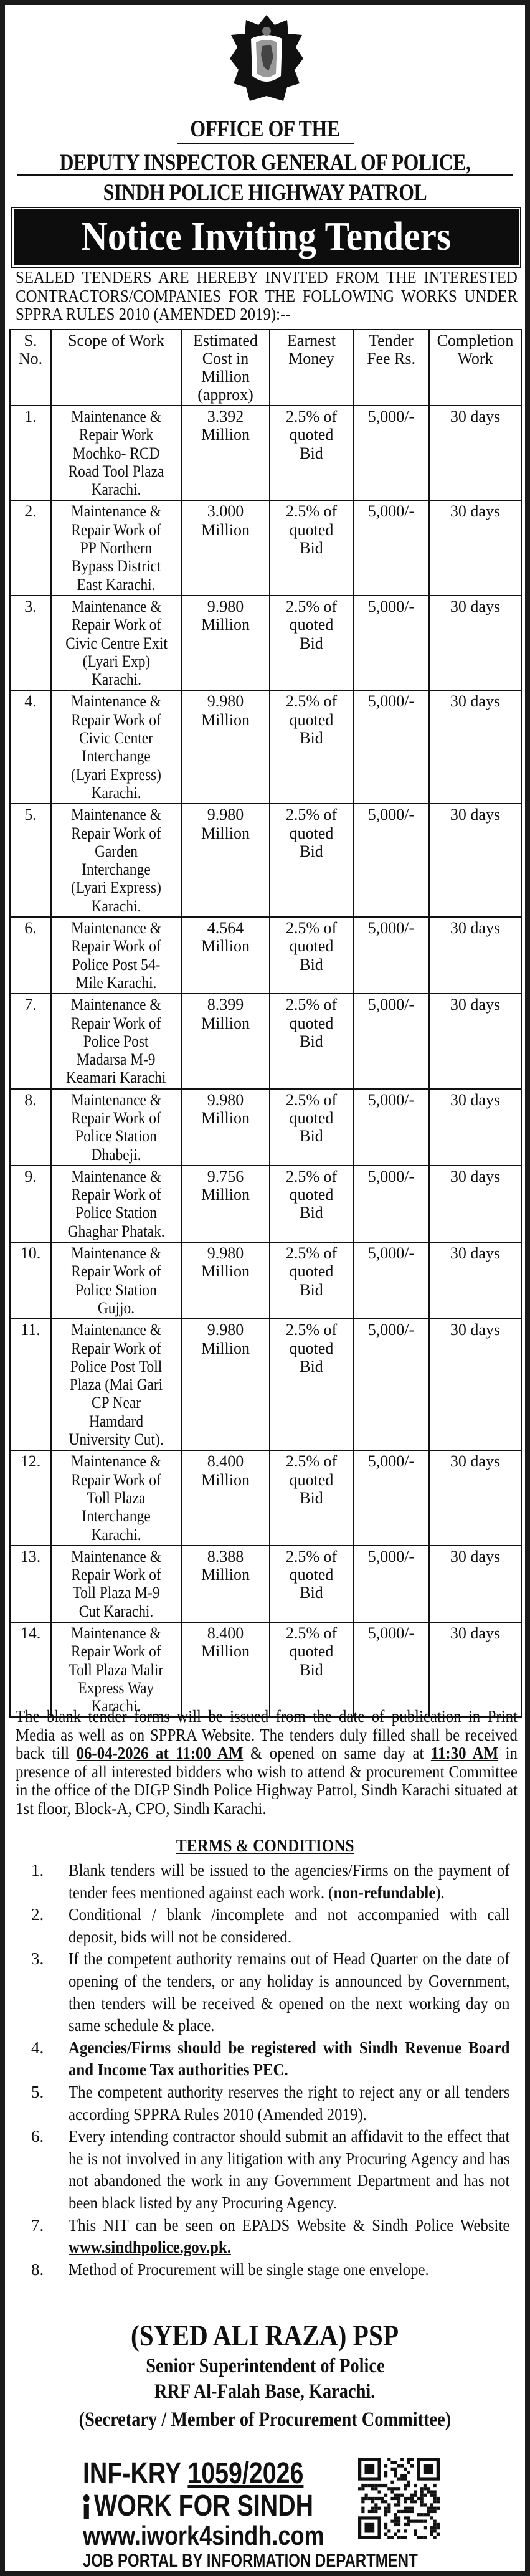 This screenshot has height=2576, width=530. I want to click on cell-no: 2., so click(31, 548).